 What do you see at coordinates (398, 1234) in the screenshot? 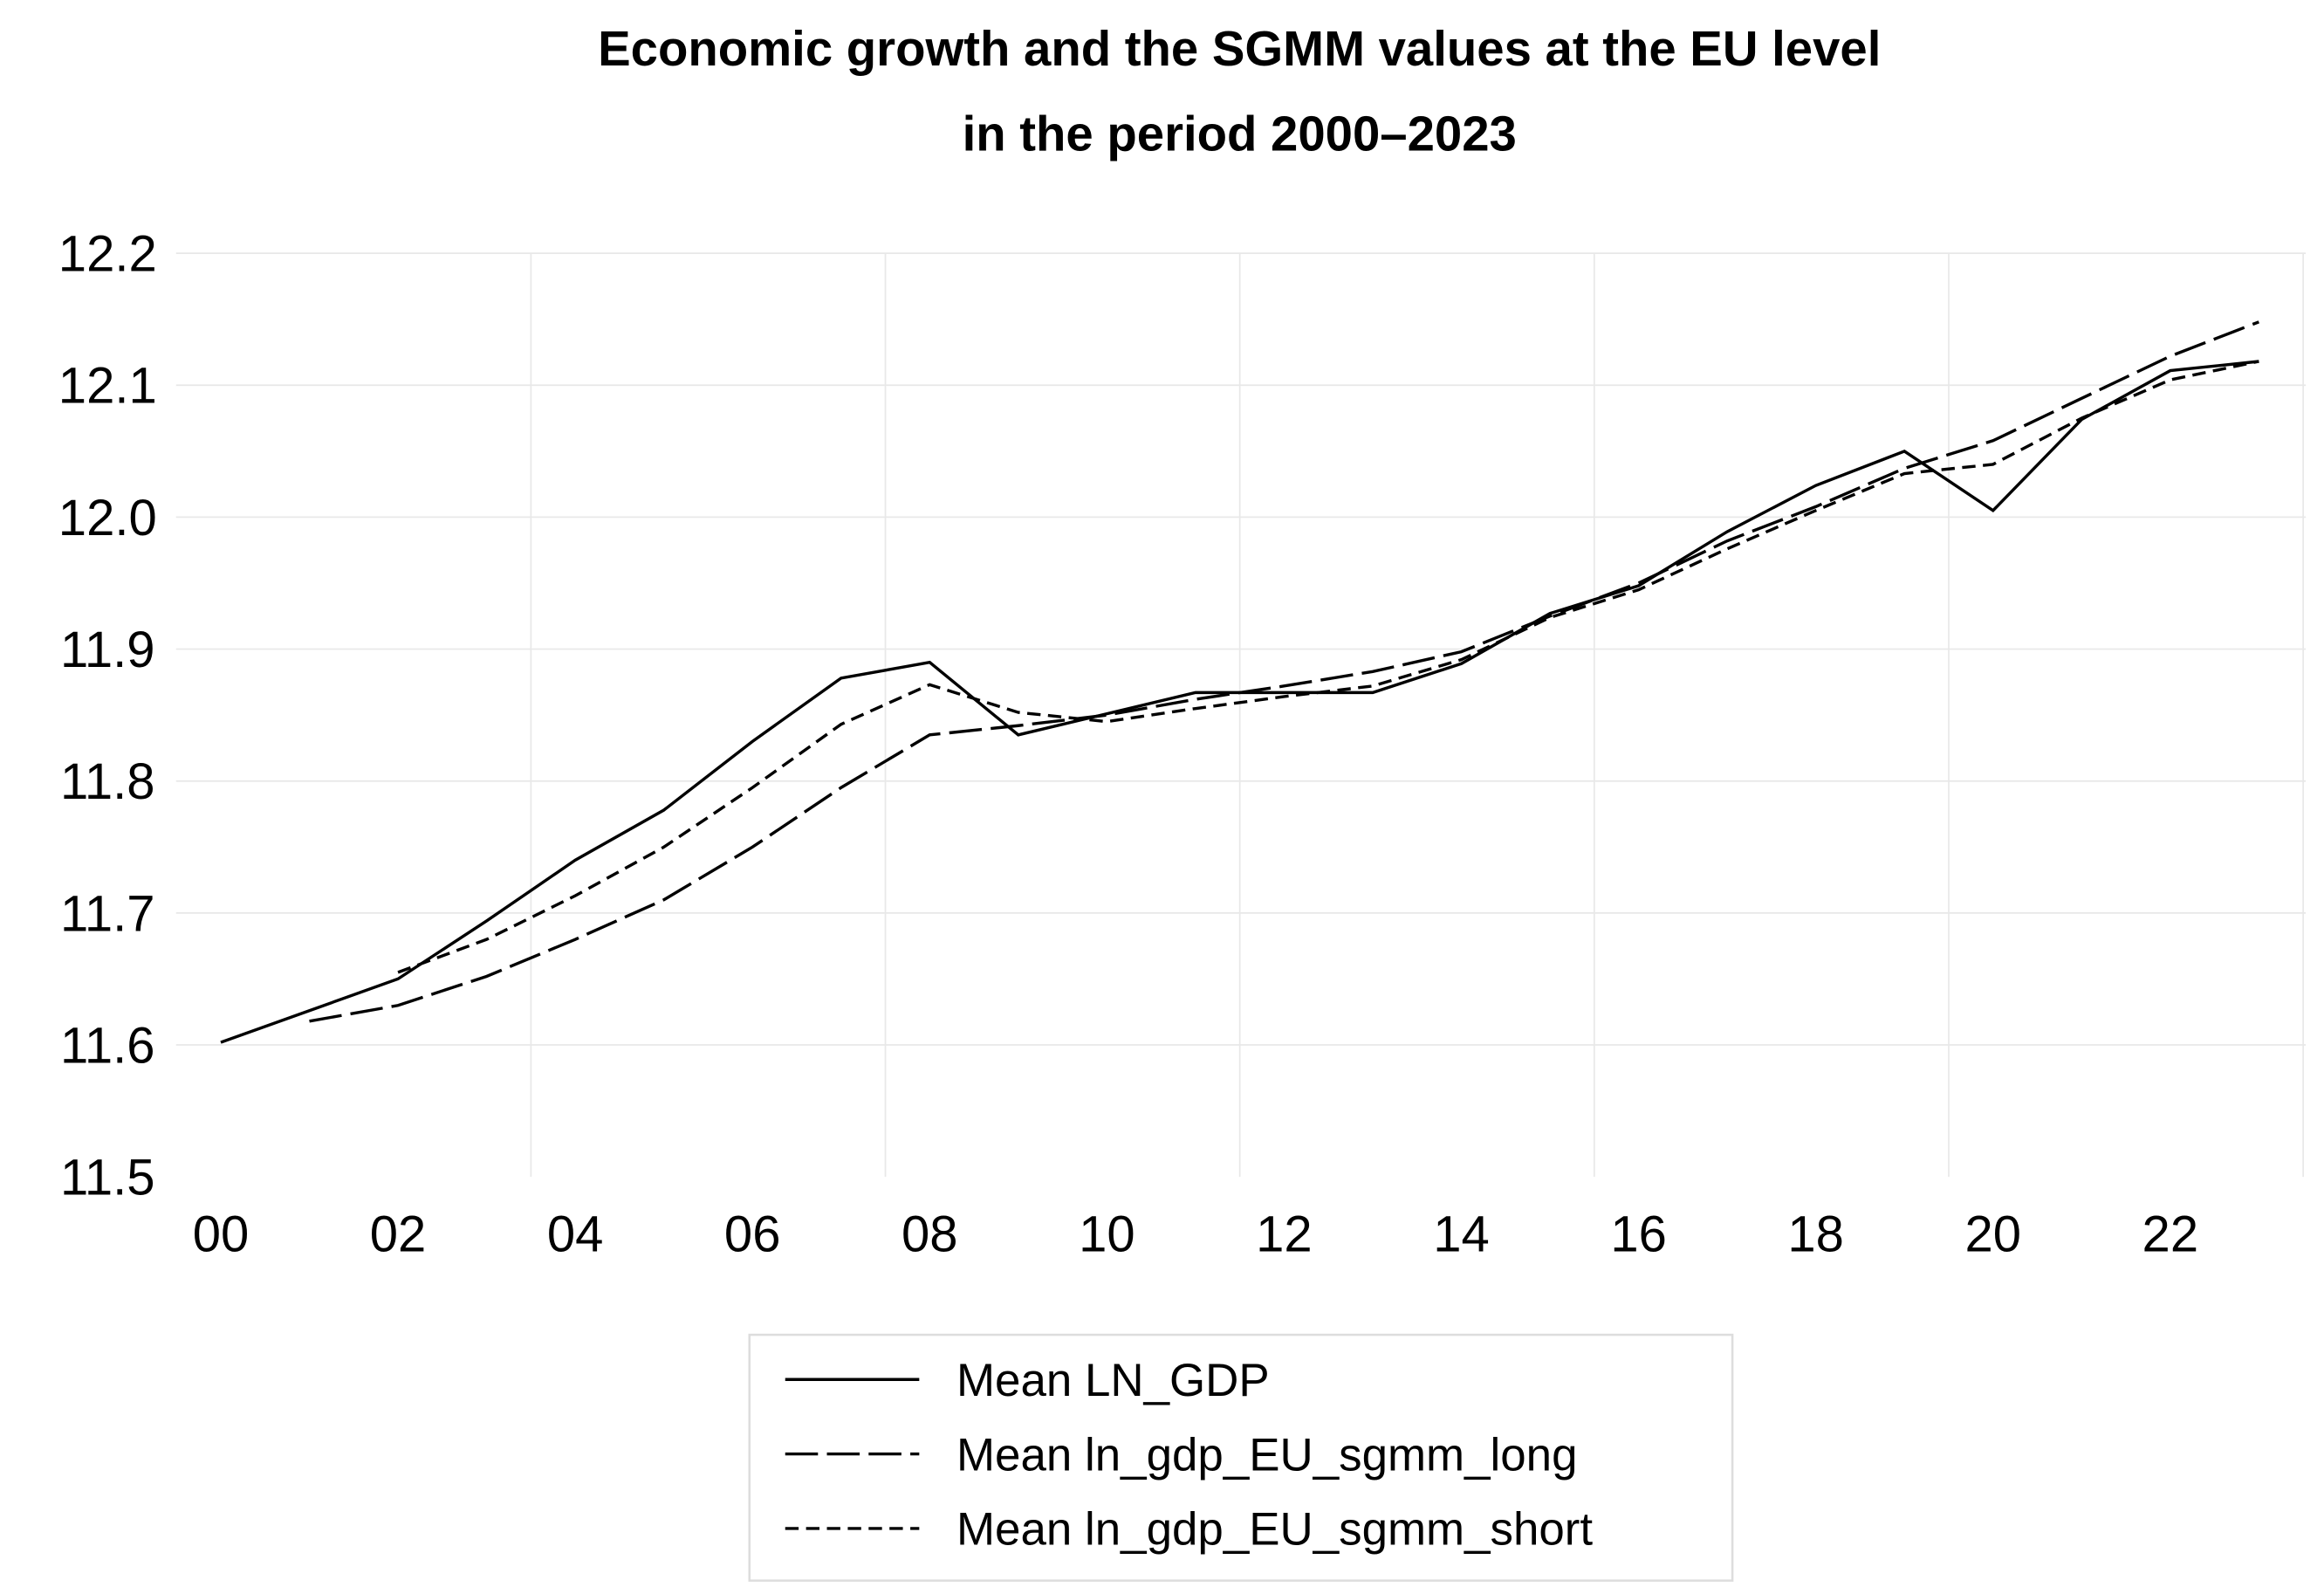
I see `x-tick-label: 02` at bounding box center [398, 1234].